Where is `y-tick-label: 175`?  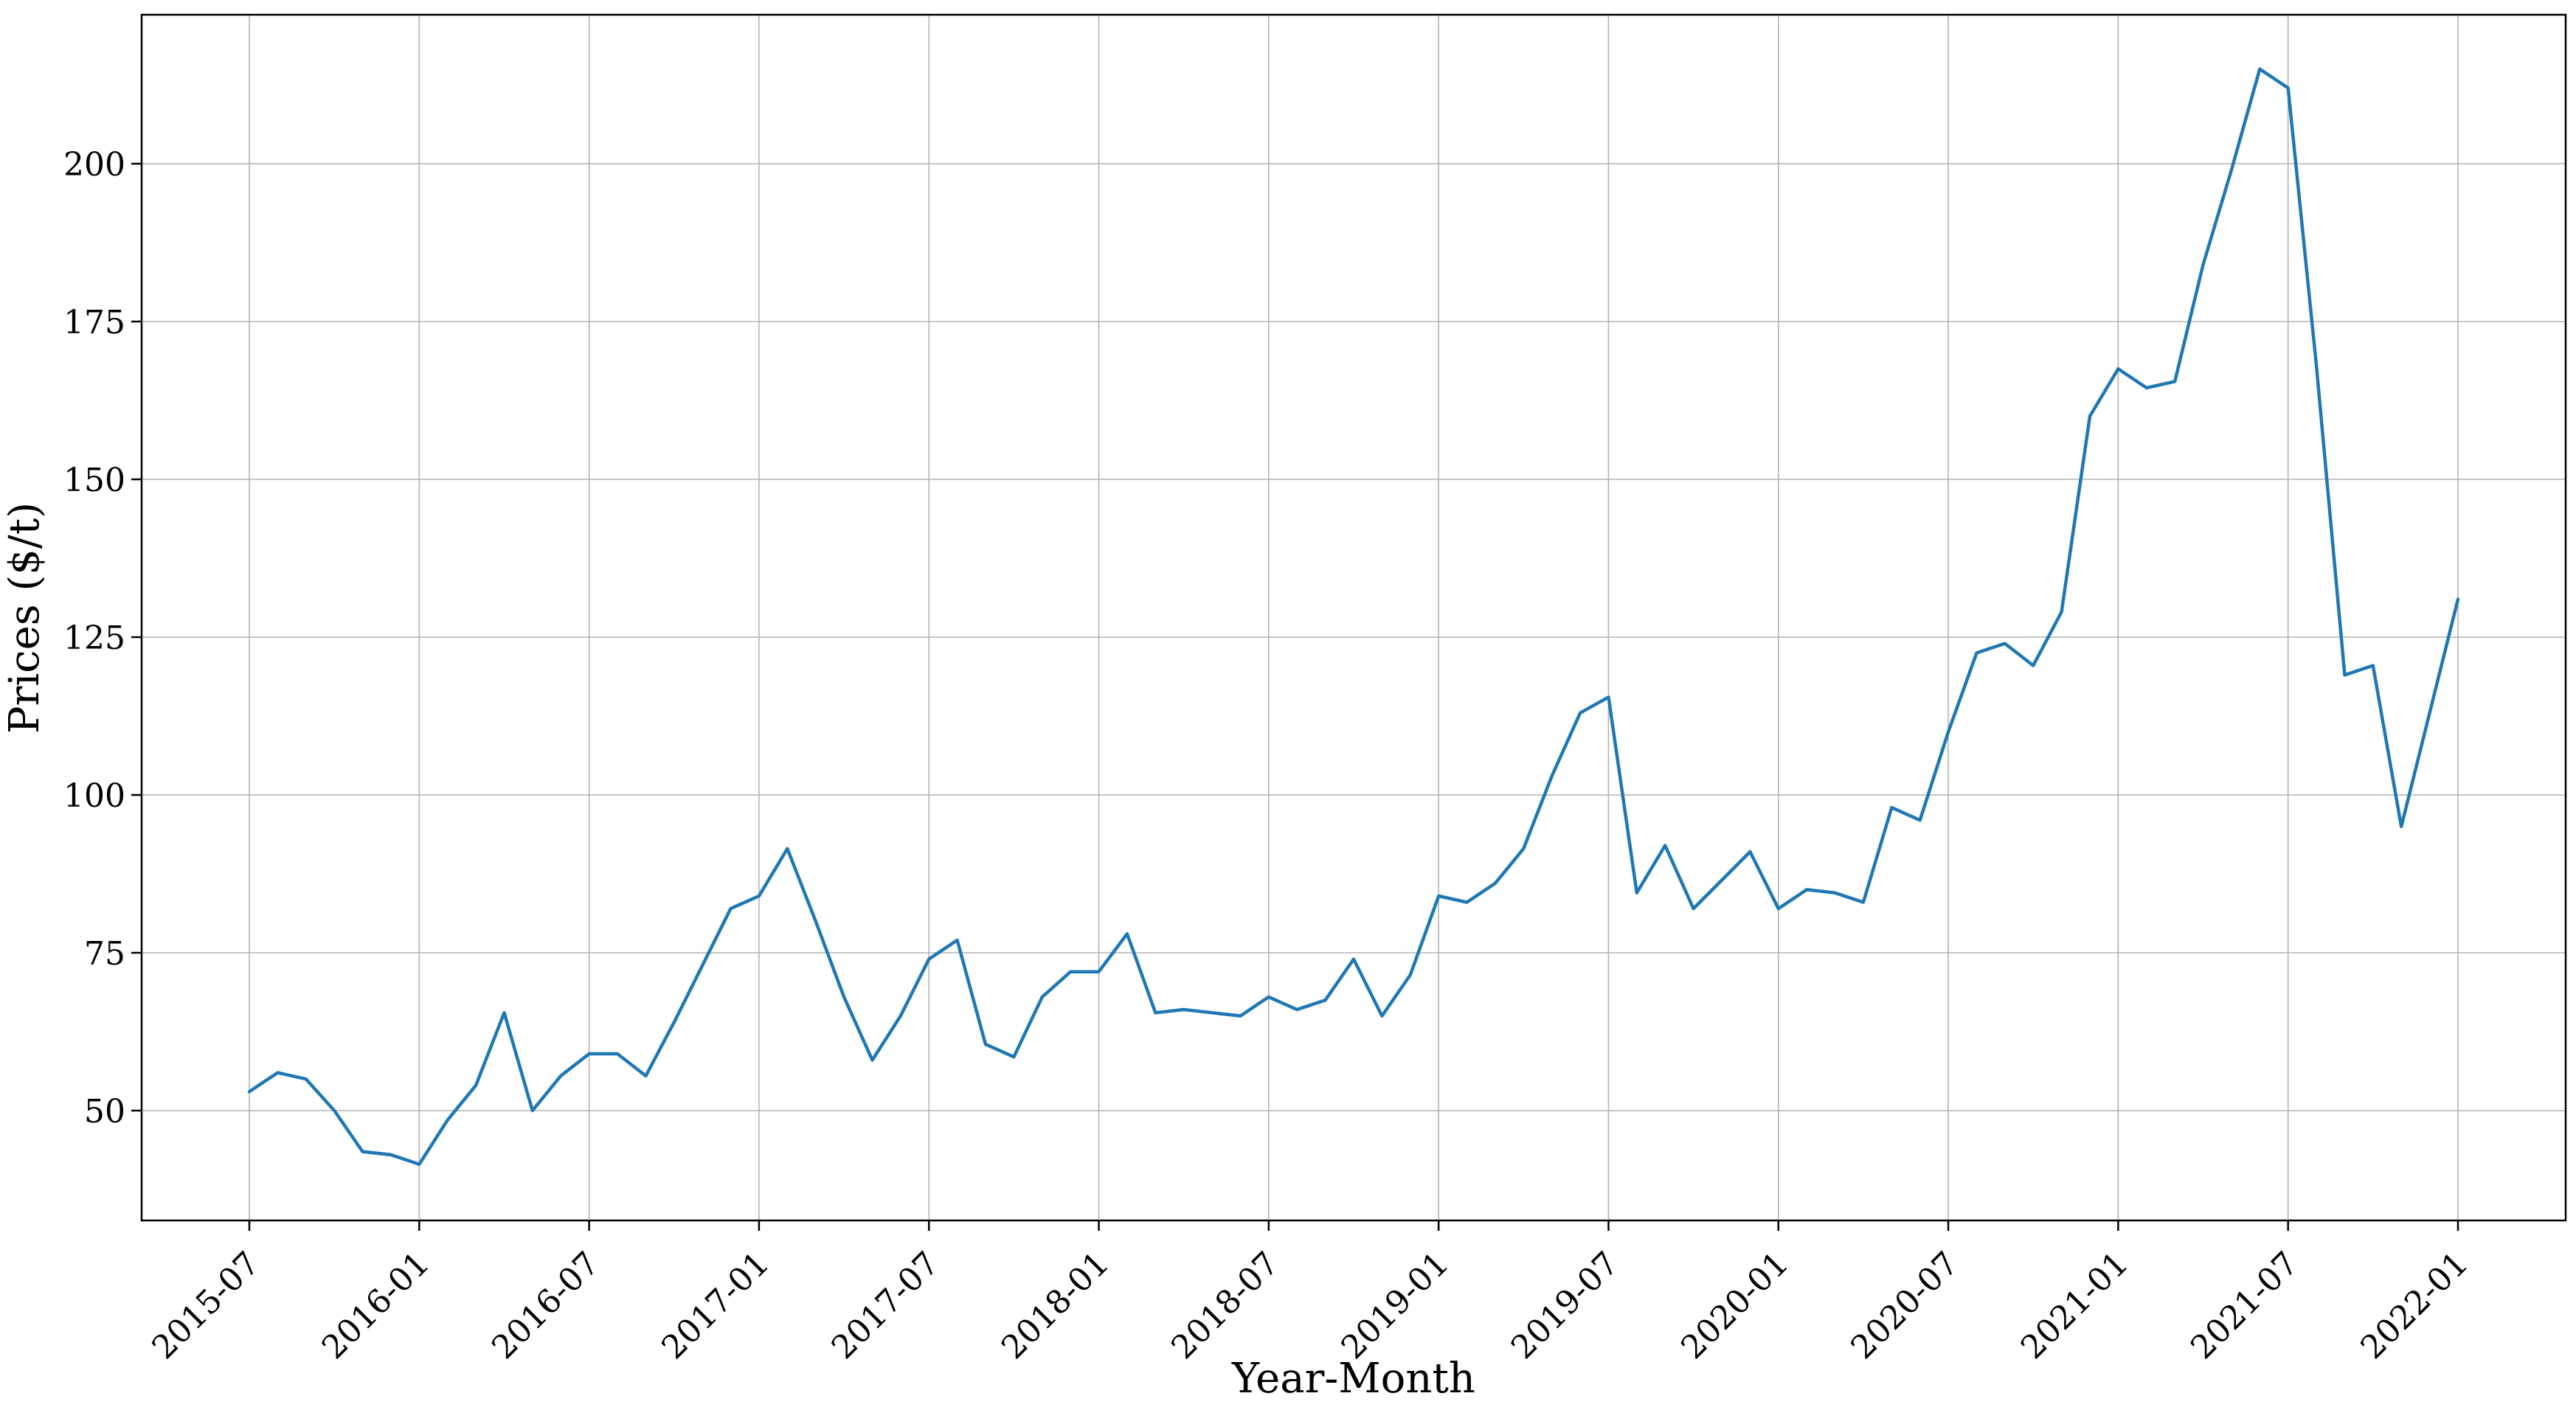 y-tick-label: 175 is located at coordinates (94, 322).